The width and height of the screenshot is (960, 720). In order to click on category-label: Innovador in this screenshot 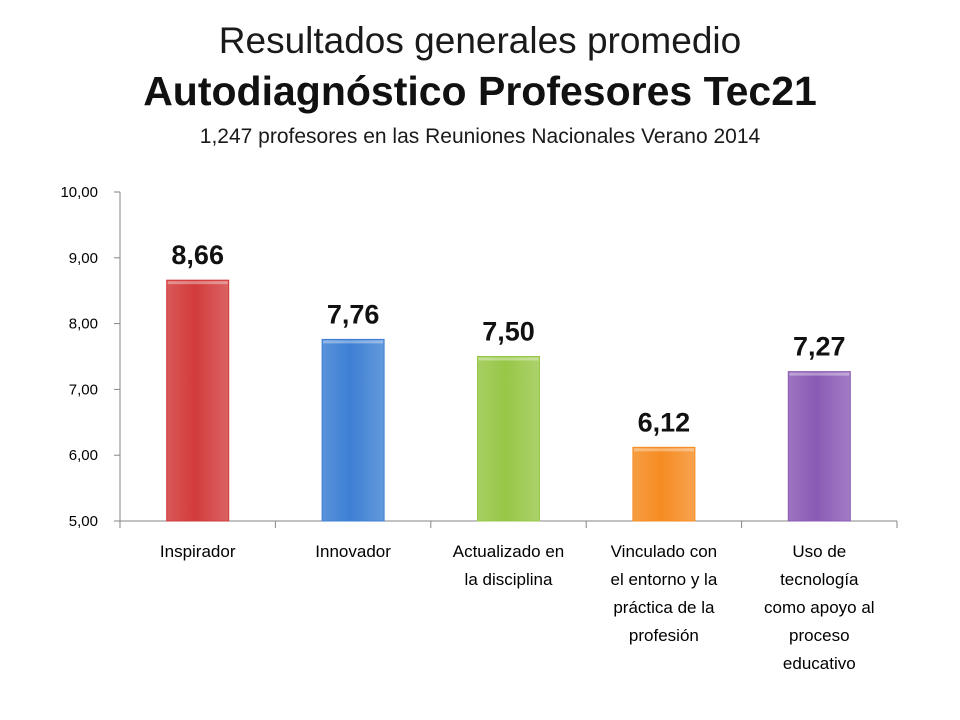, I will do `click(353, 551)`.